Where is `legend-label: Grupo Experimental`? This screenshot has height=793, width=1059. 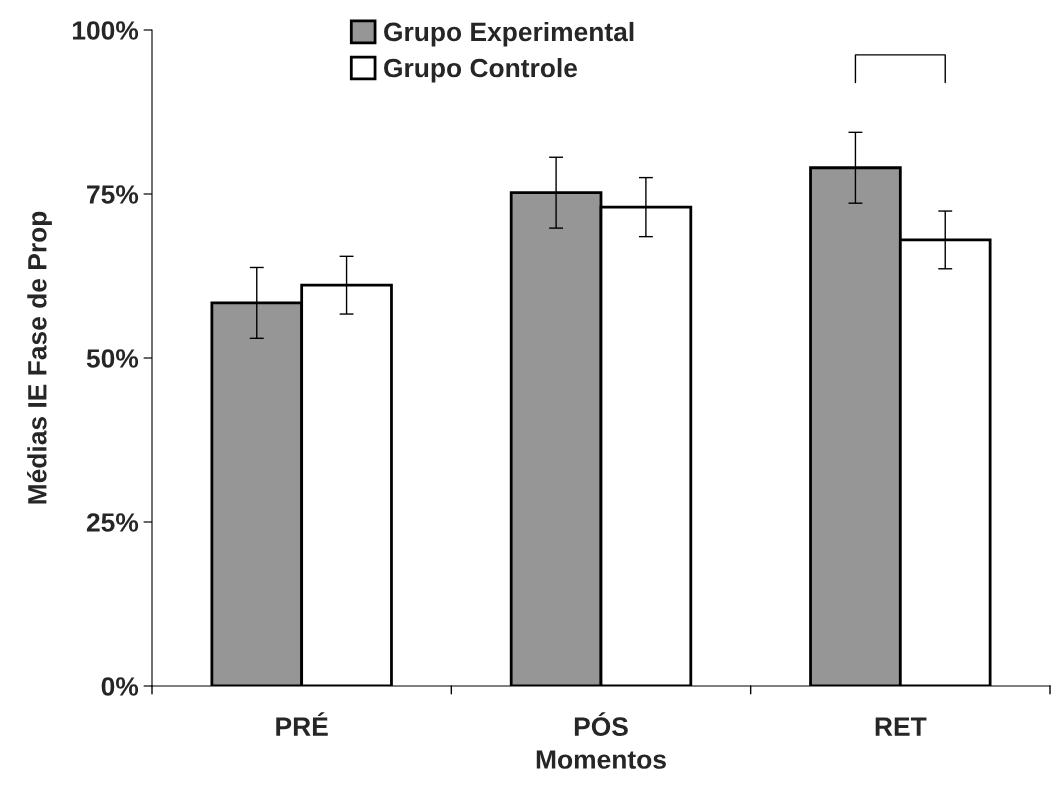
legend-label: Grupo Experimental is located at coordinates (509, 34).